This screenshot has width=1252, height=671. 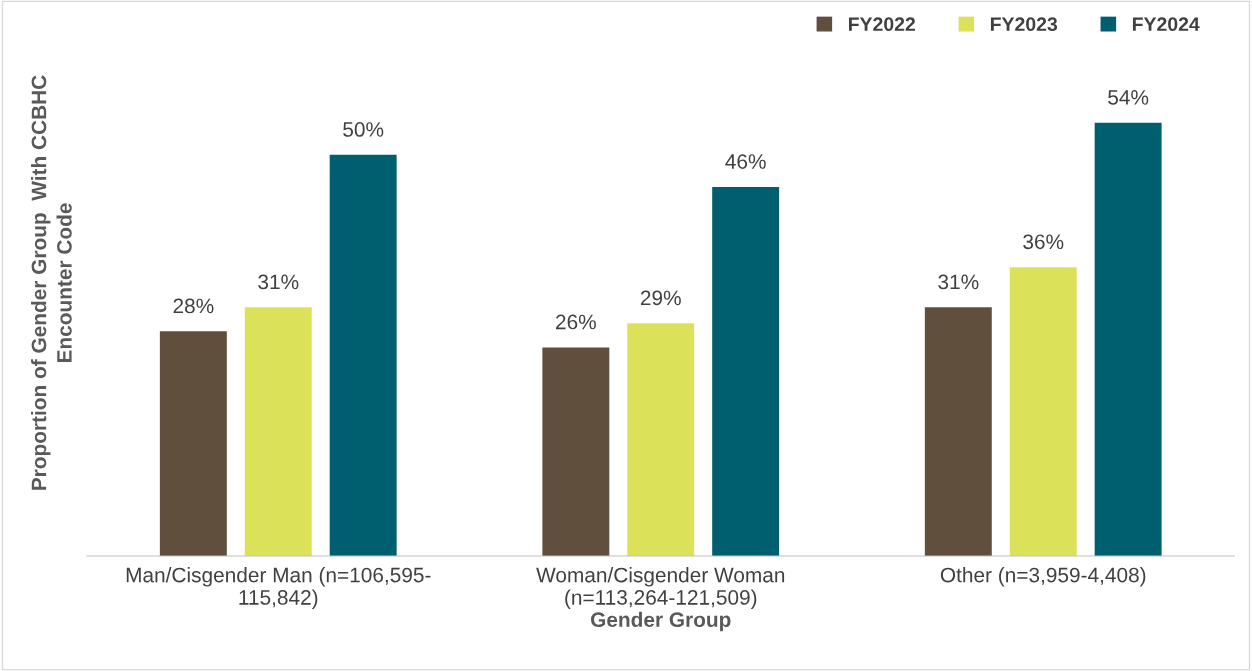 What do you see at coordinates (660, 588) in the screenshot?
I see `x-tick-label: Woman/Cisgender Woman (n=113,264-121,509)` at bounding box center [660, 588].